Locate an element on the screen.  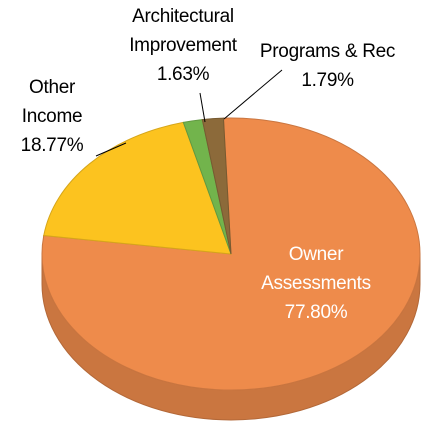
value-label: 1.63% is located at coordinates (183, 74).